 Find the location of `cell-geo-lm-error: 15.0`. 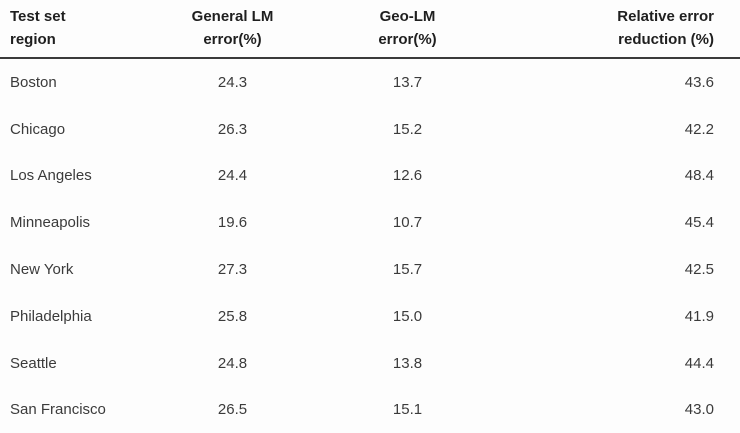

cell-geo-lm-error: 15.0 is located at coordinates (407, 316).